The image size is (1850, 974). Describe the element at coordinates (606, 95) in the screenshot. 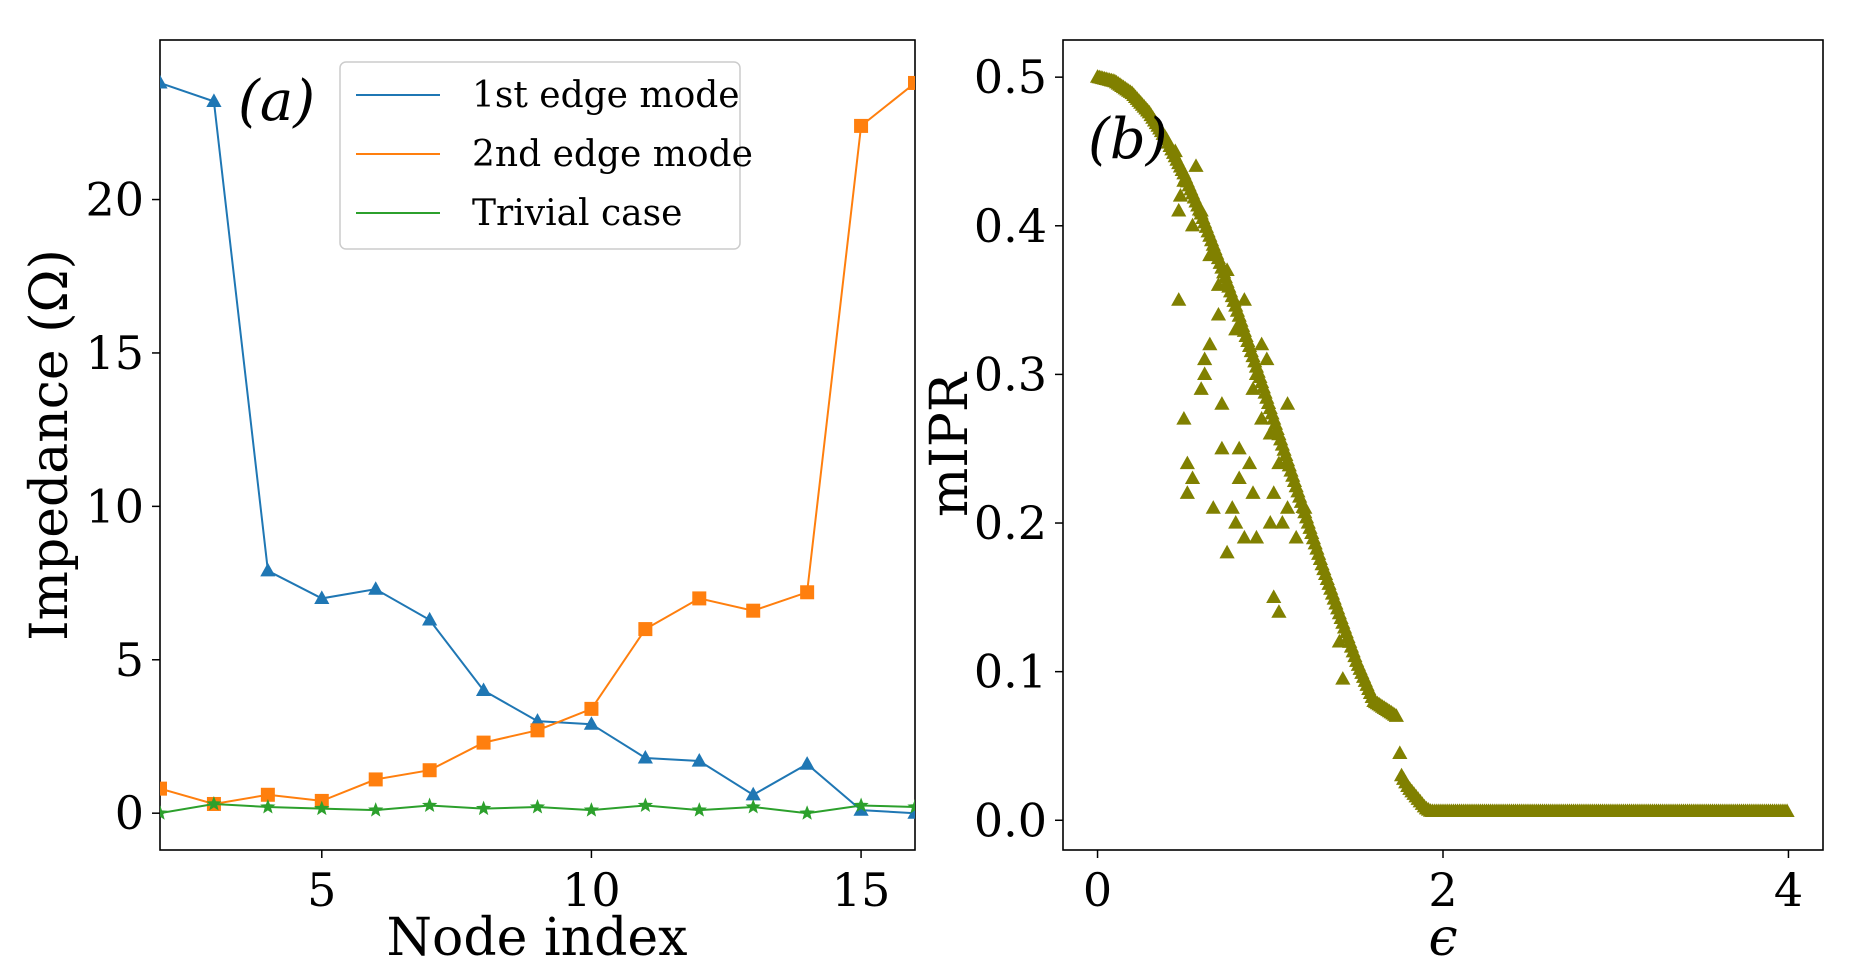

I see `legend-label-1st-edge-mode: 1st edge mode` at that location.